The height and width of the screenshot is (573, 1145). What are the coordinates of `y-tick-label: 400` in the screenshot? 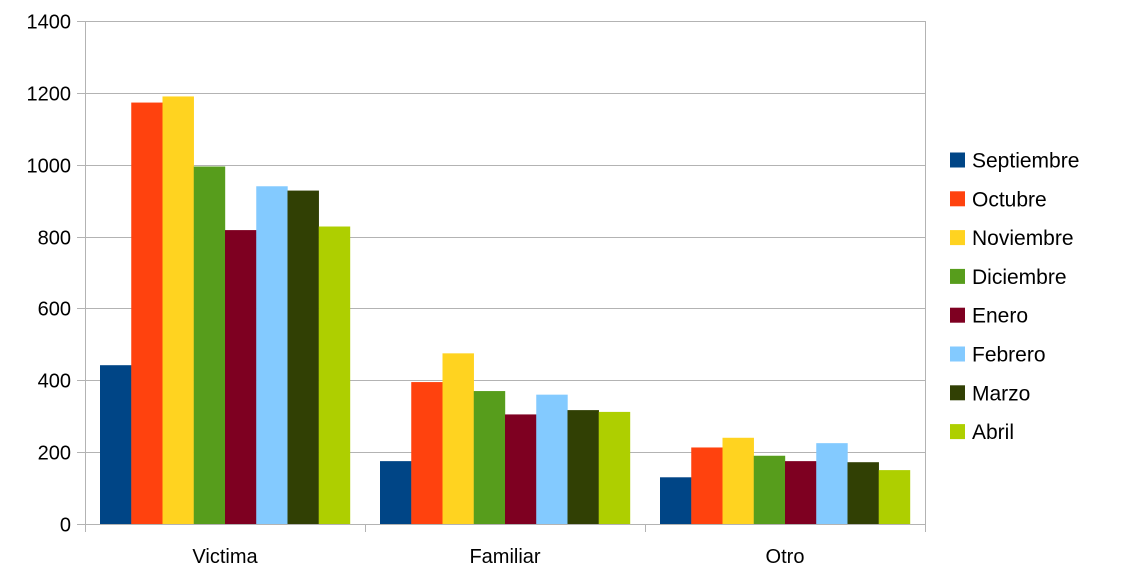 It's located at (54, 382).